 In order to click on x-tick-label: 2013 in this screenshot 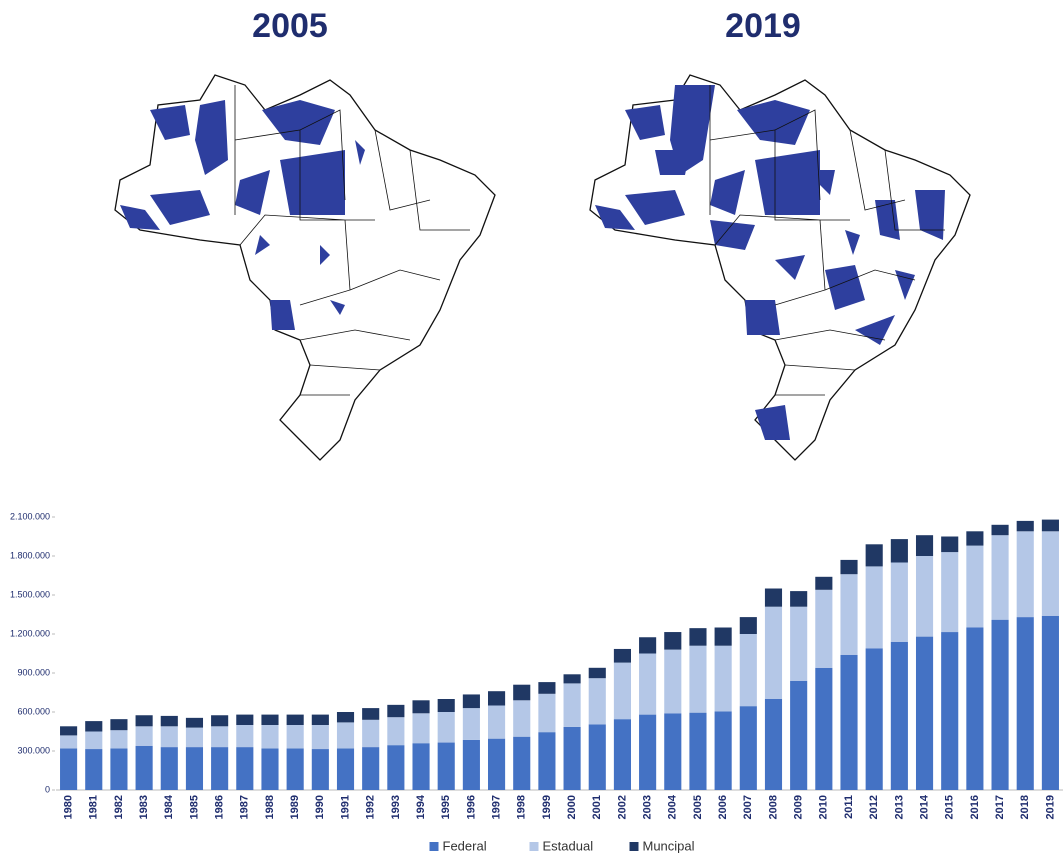, I will do `click(899, 807)`.